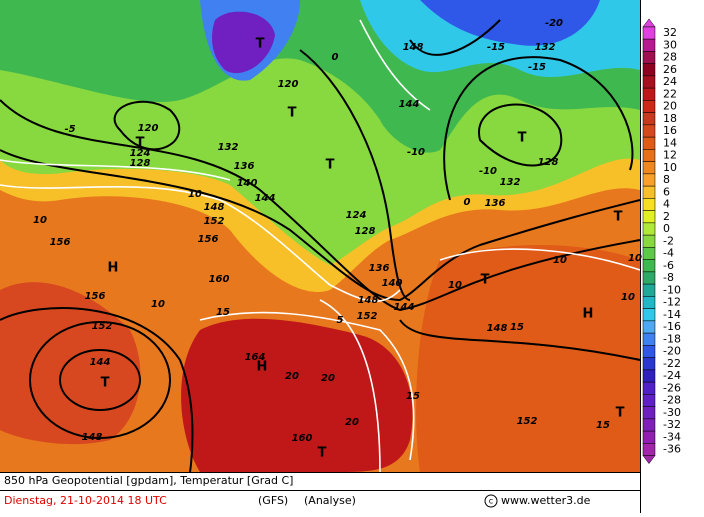 This screenshot has height=517, width=704. What do you see at coordinates (243, 42) in the screenshot?
I see `temp-purple` at bounding box center [243, 42].